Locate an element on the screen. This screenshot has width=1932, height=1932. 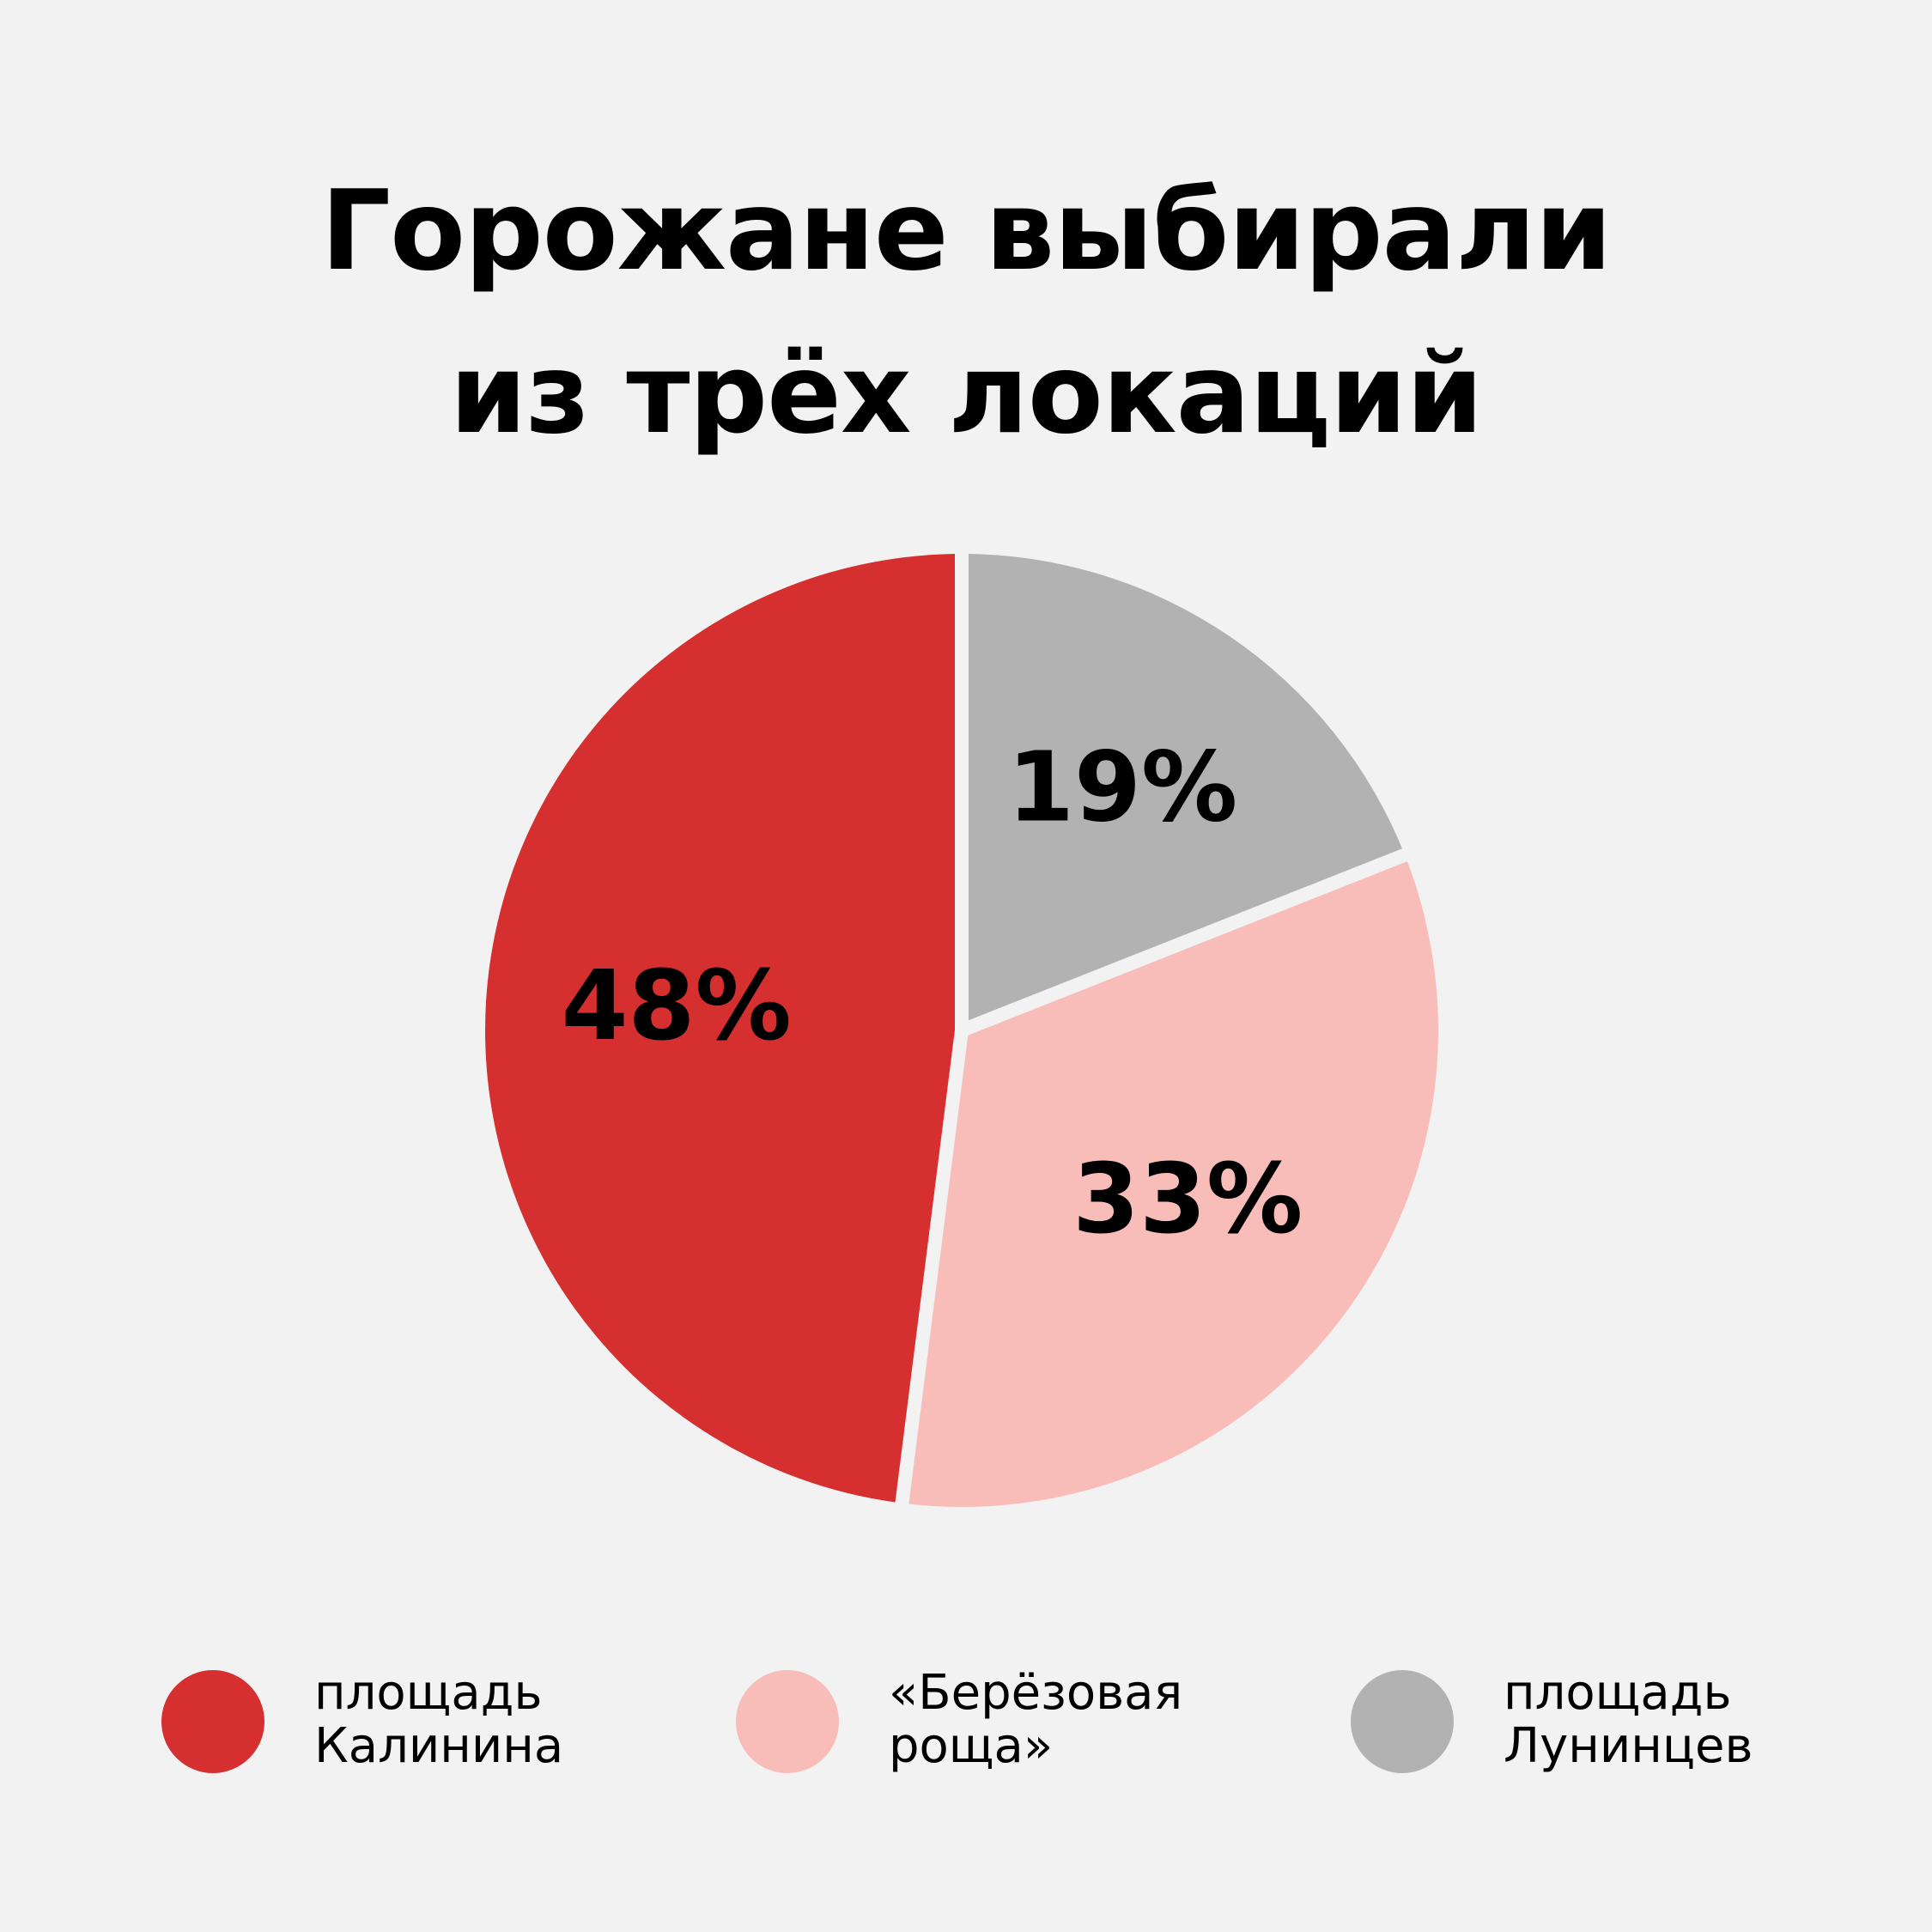
legend-swatch-luninсev is located at coordinates (1402, 1722).